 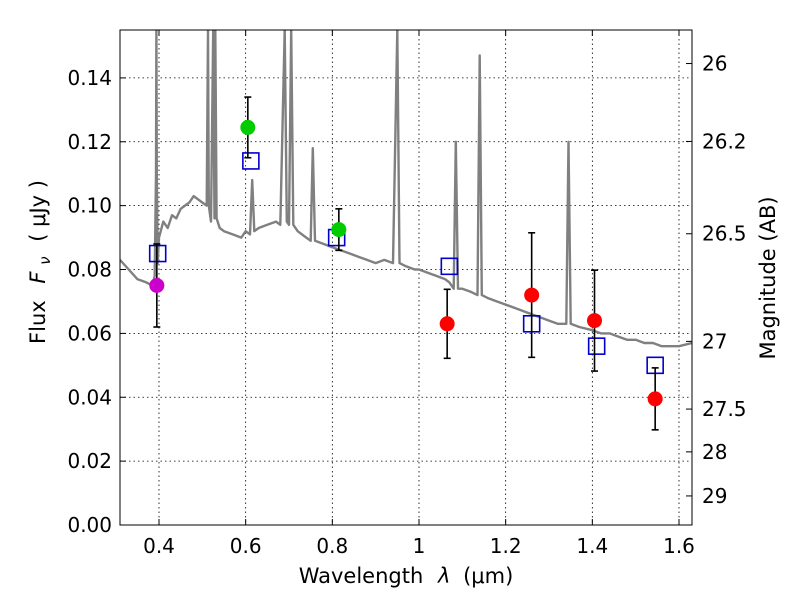 I want to click on y2-tick-label: 29, so click(x=714, y=496).